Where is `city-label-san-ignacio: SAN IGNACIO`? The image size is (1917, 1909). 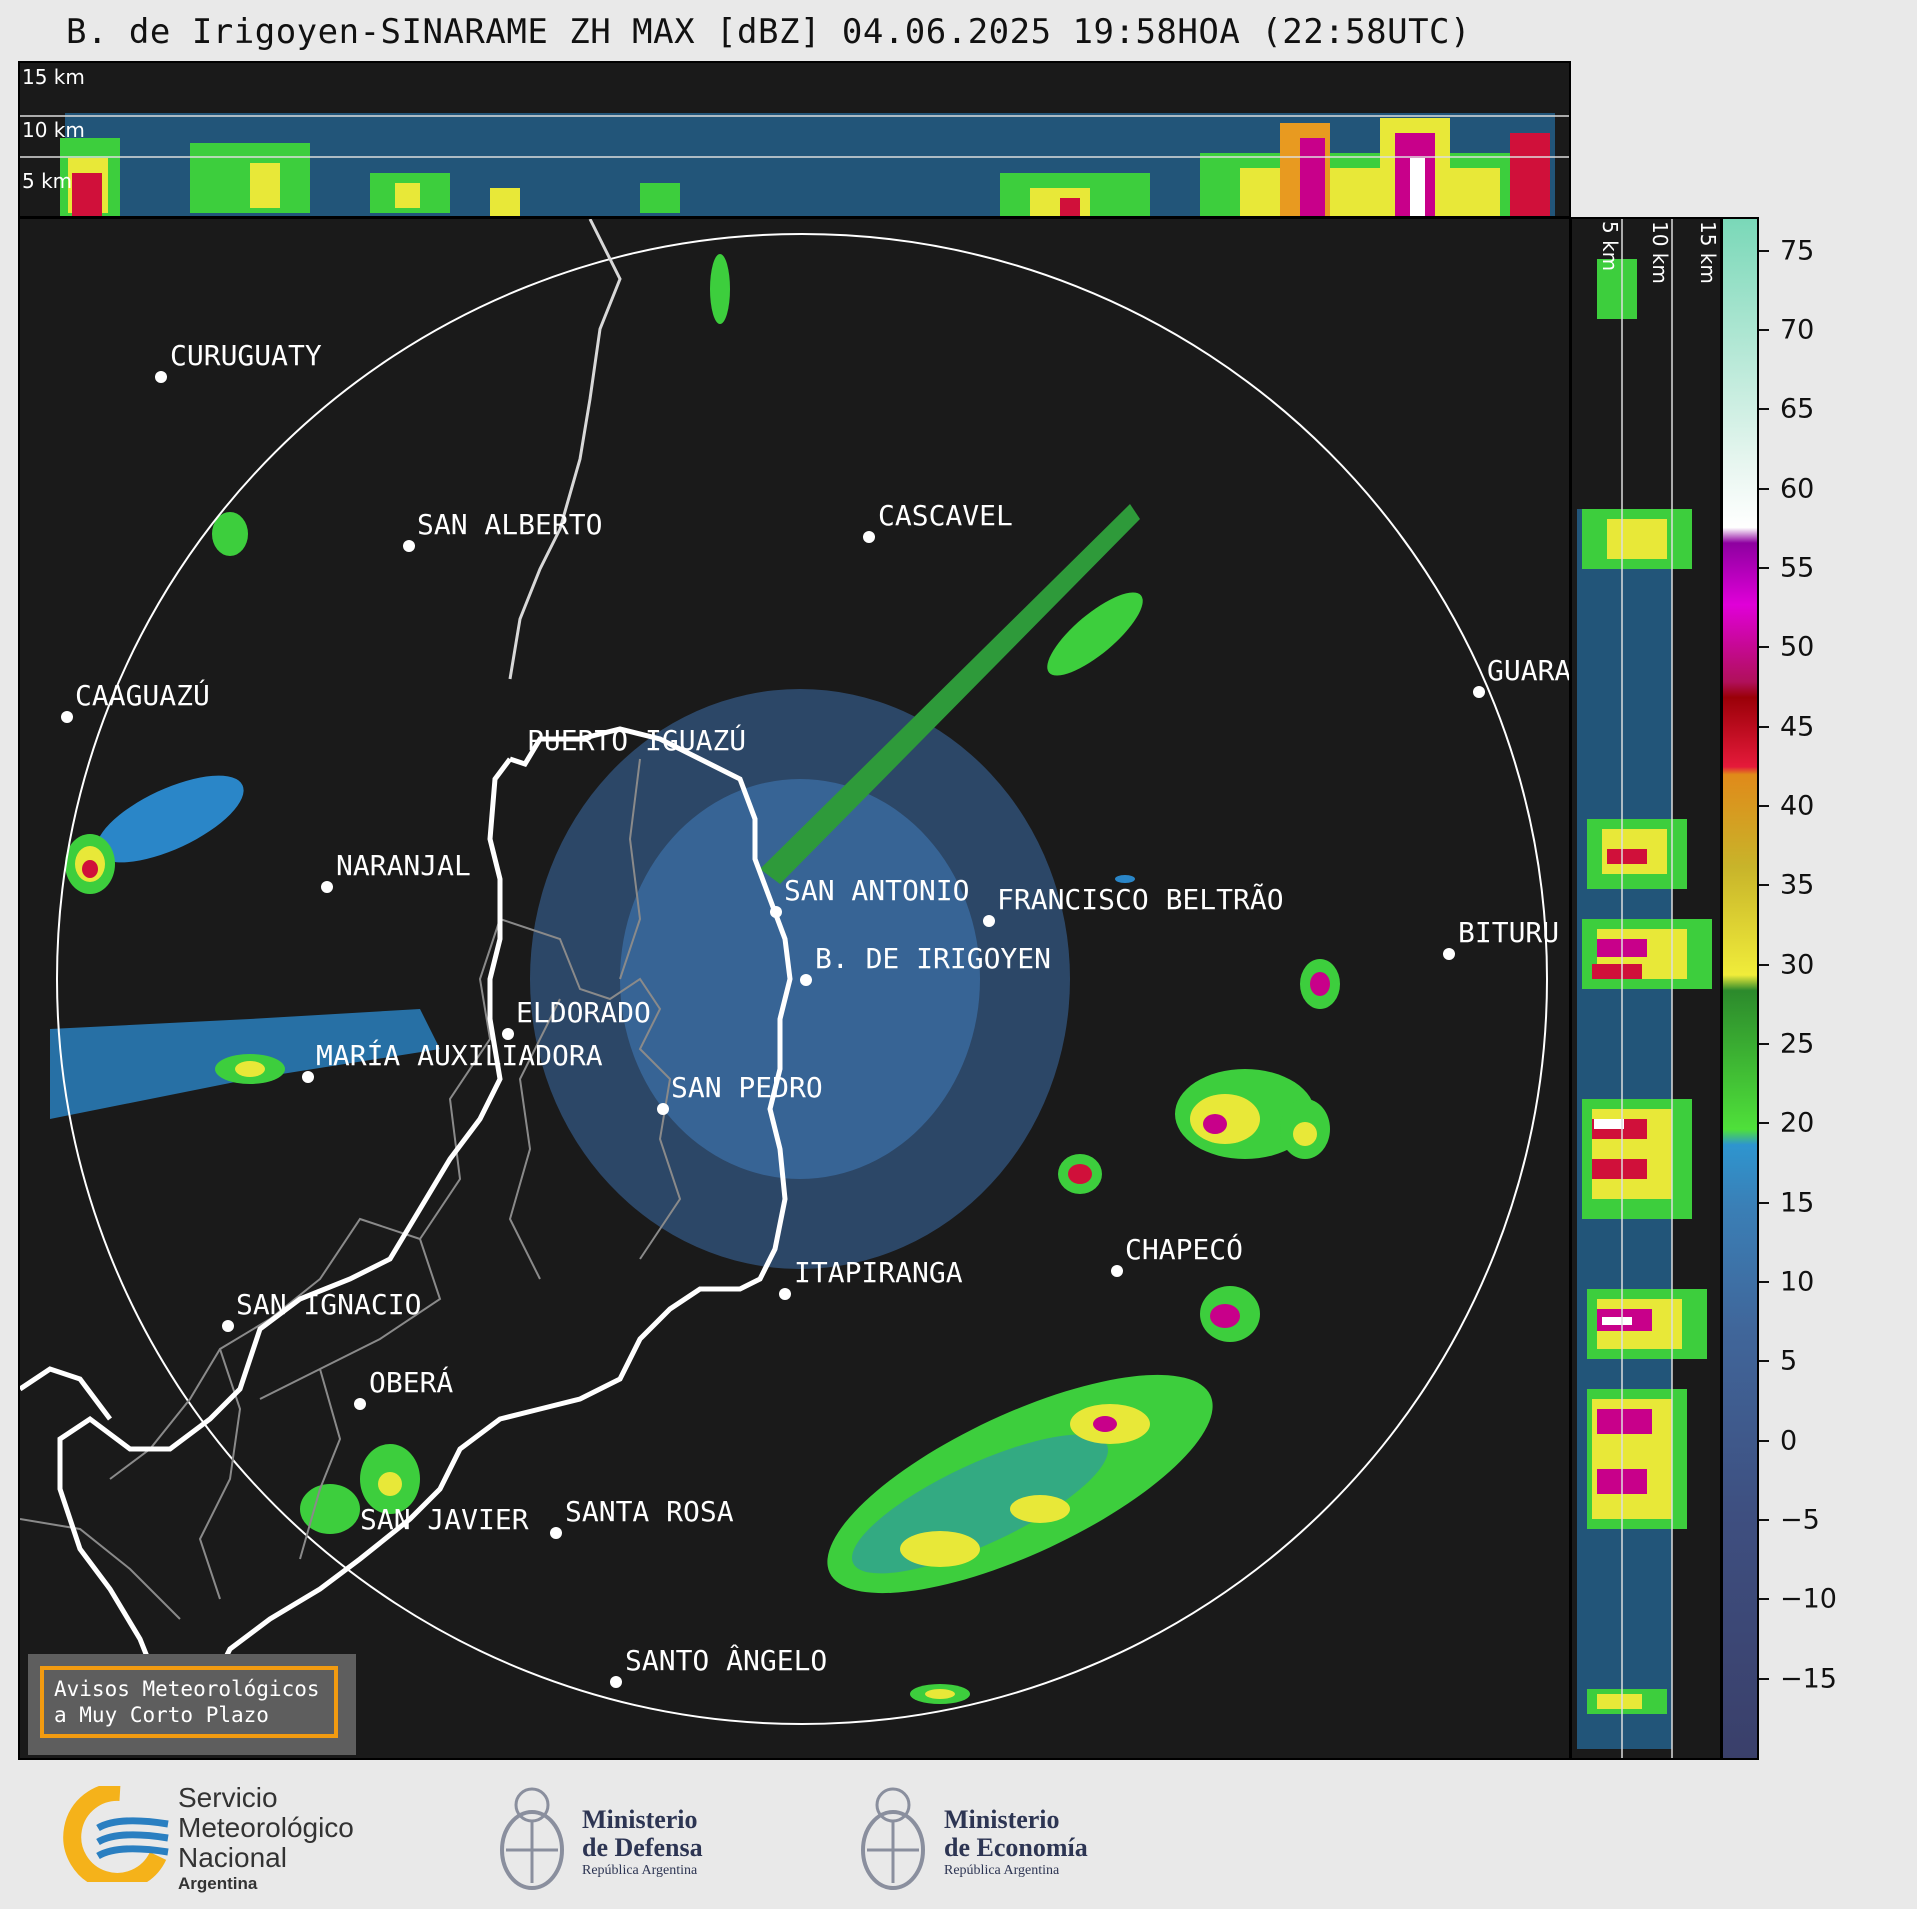 city-label-san-ignacio: SAN IGNACIO is located at coordinates (329, 1304).